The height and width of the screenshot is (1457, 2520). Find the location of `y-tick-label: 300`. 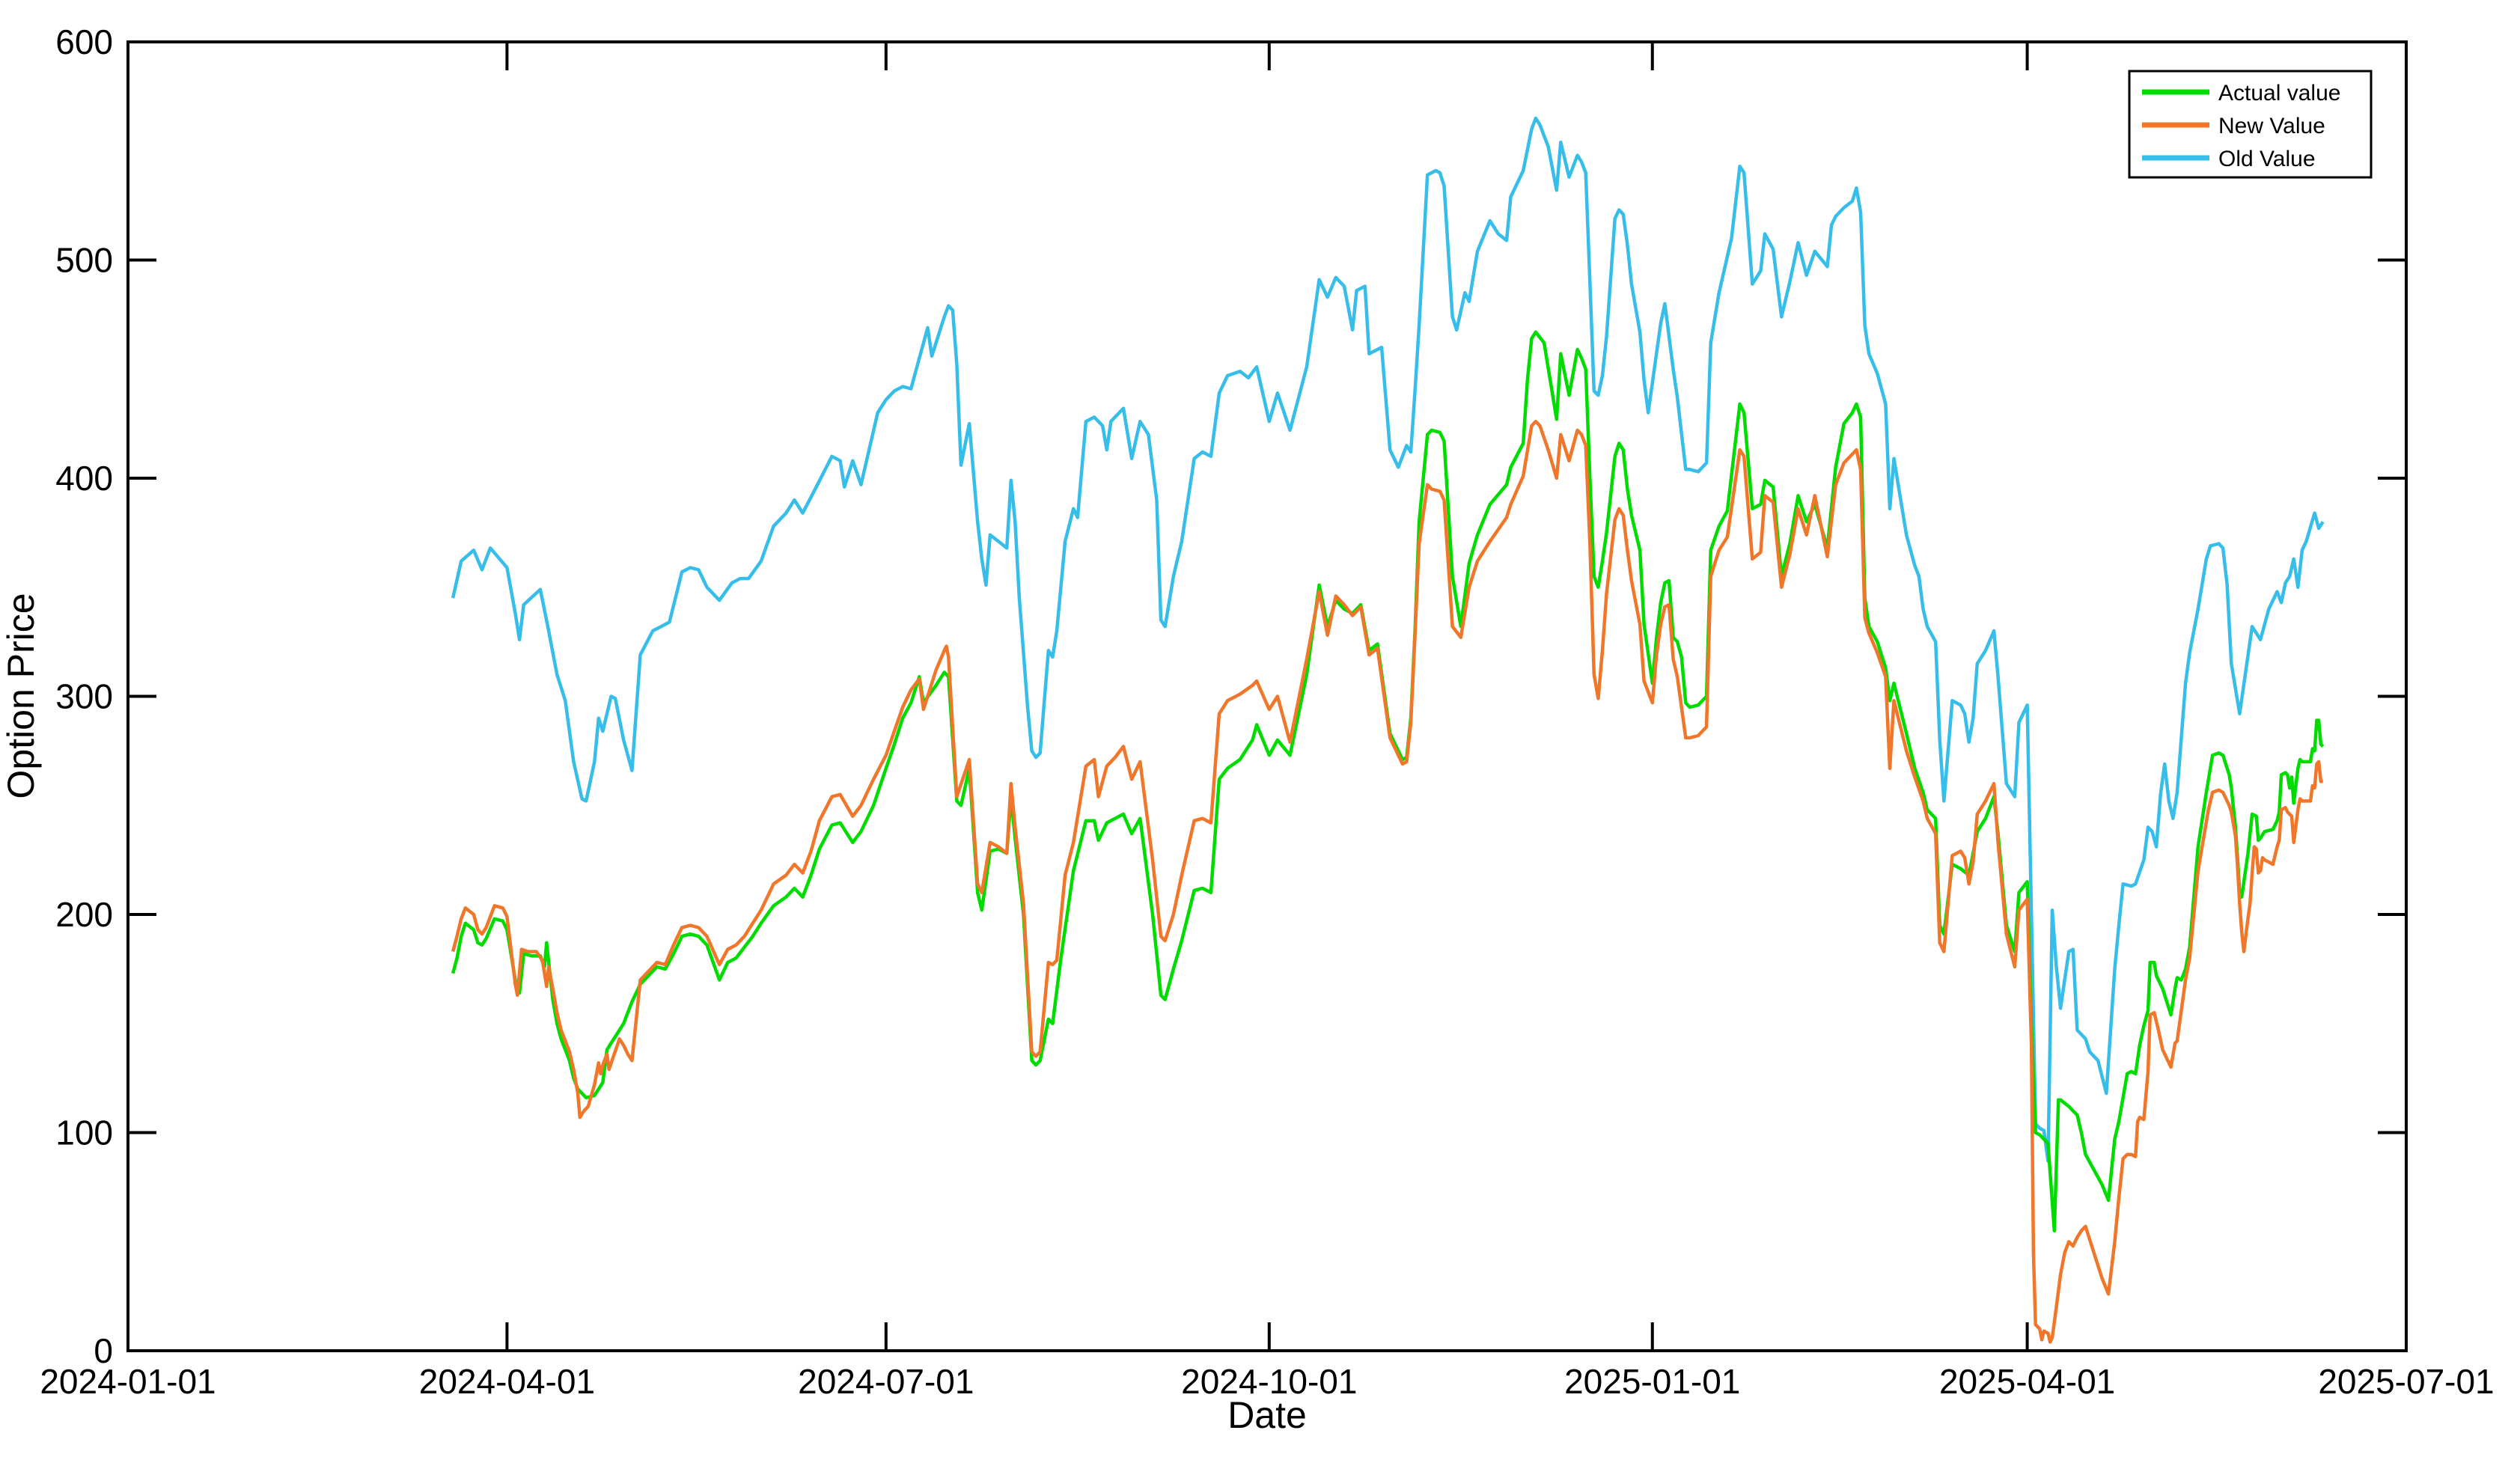

y-tick-label: 300 is located at coordinates (84, 697).